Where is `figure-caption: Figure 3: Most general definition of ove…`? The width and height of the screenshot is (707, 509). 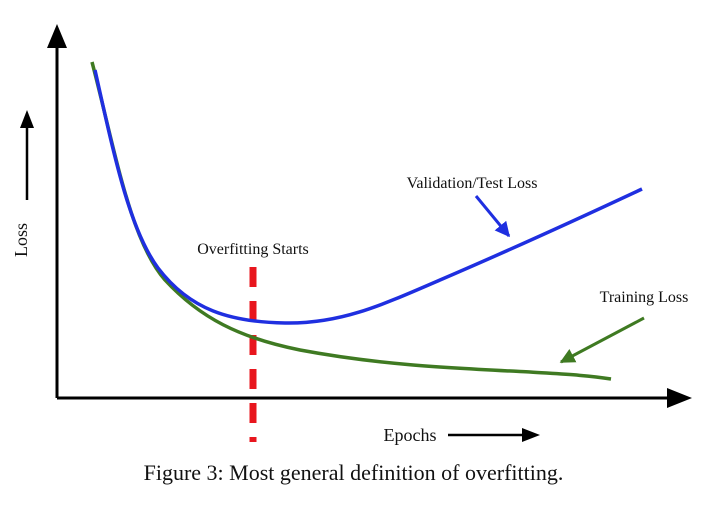 figure-caption: Figure 3: Most general definition of ove… is located at coordinates (353, 472).